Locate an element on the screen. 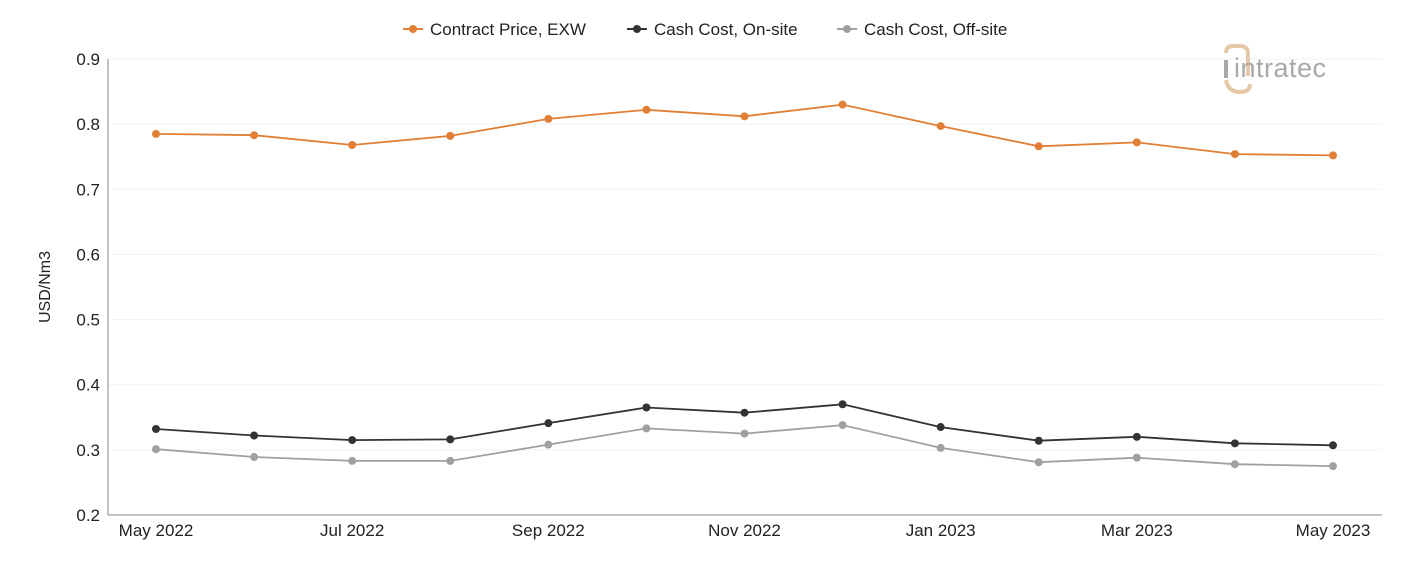  y-tick-label: 0.9 is located at coordinates (88, 59).